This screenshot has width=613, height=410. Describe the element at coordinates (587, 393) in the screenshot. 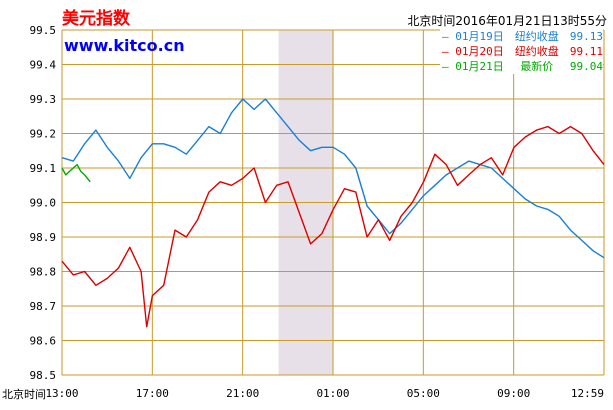

I see `x-tick-label: 12:59` at that location.